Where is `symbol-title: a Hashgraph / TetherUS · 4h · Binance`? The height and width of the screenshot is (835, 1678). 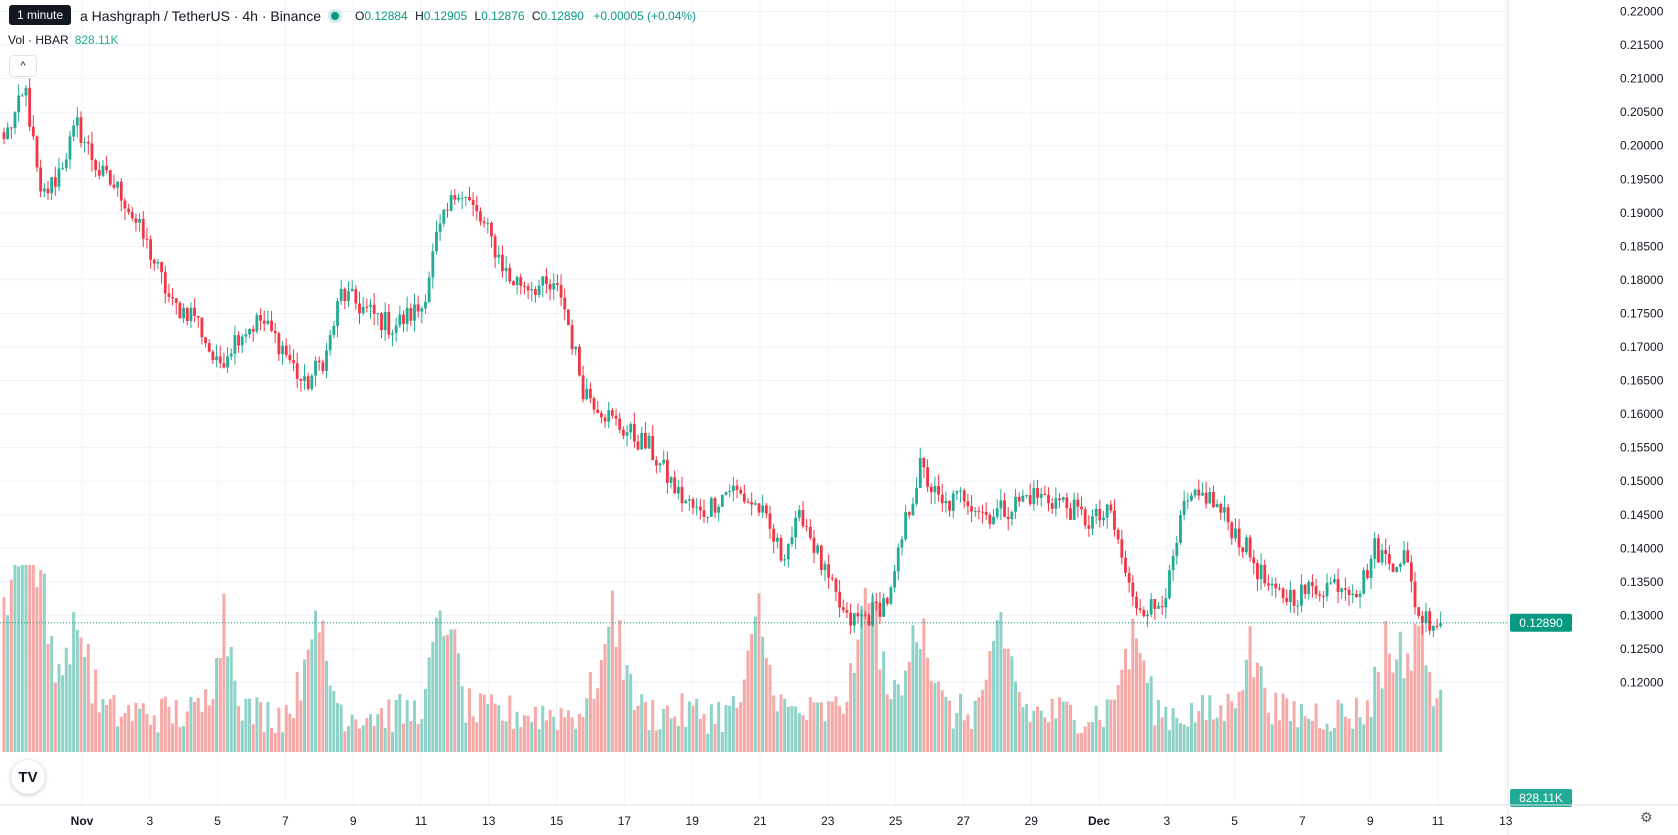
symbol-title: a Hashgraph / TetherUS · 4h · Binance is located at coordinates (200, 16).